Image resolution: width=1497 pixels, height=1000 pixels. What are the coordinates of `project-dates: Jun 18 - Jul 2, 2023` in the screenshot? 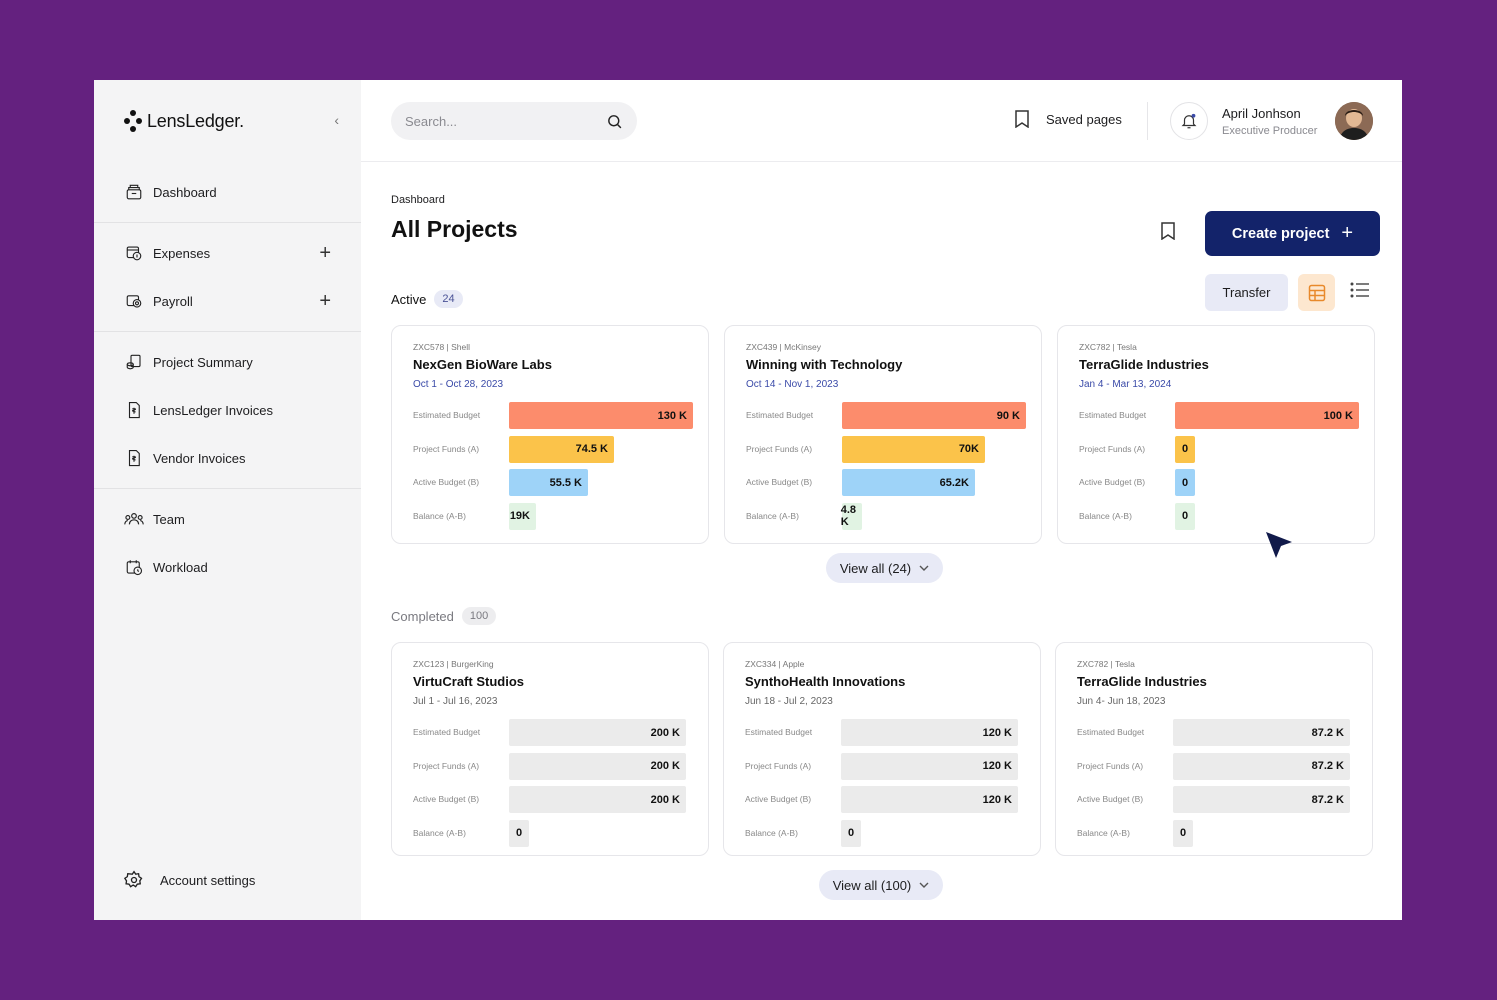 It's located at (789, 701).